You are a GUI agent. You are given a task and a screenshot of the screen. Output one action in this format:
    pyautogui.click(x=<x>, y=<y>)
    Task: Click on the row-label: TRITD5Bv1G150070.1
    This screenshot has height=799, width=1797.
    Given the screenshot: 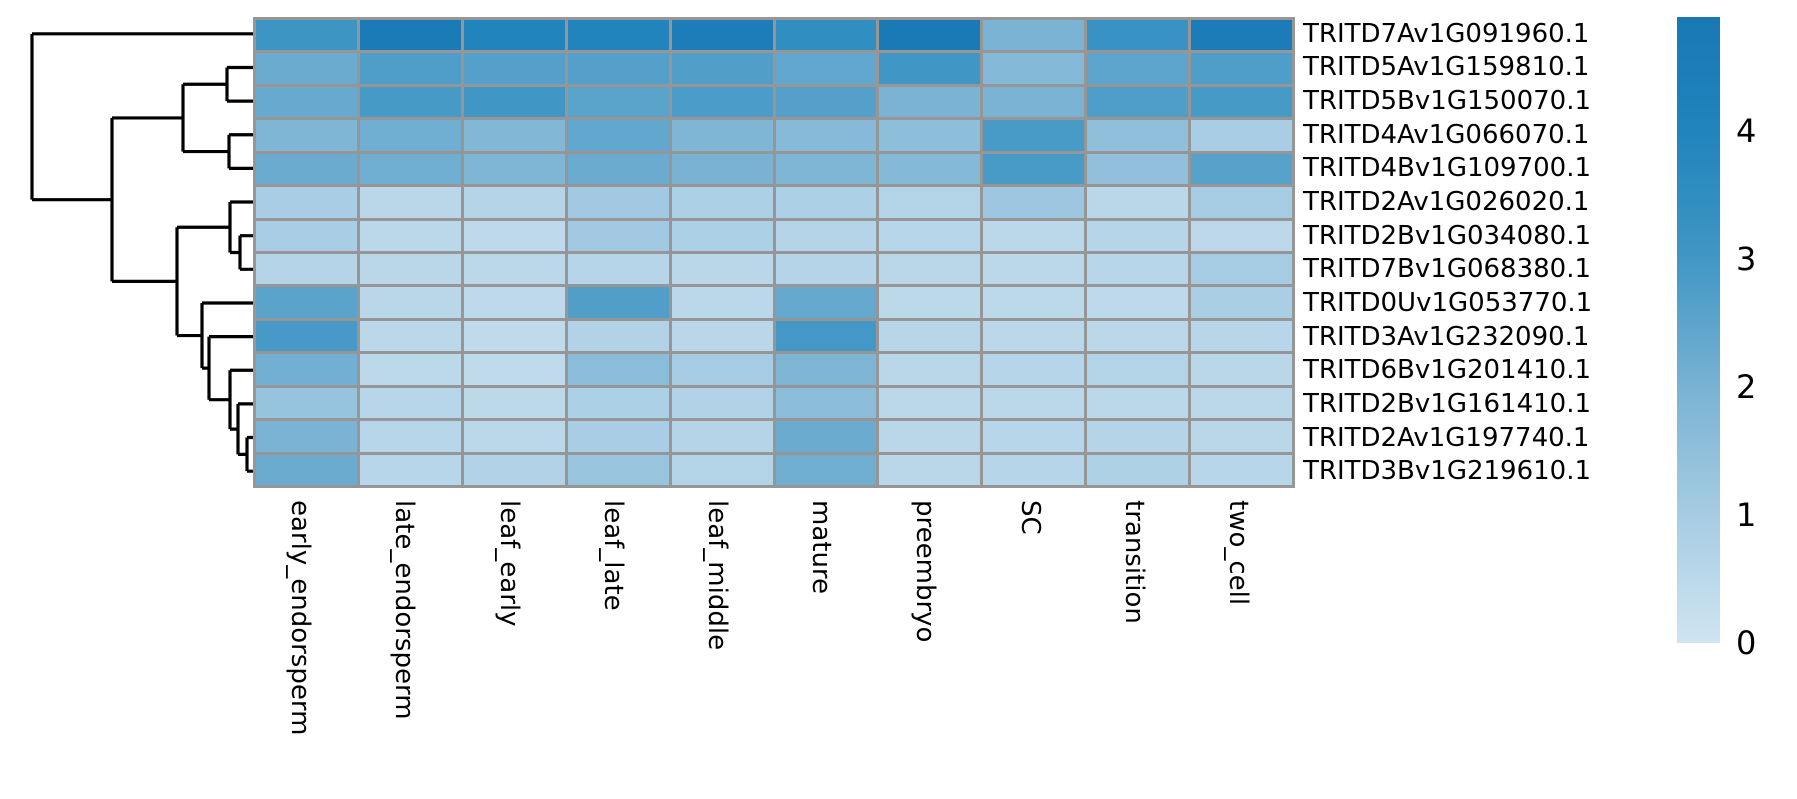 What is the action you would take?
    pyautogui.click(x=1447, y=101)
    